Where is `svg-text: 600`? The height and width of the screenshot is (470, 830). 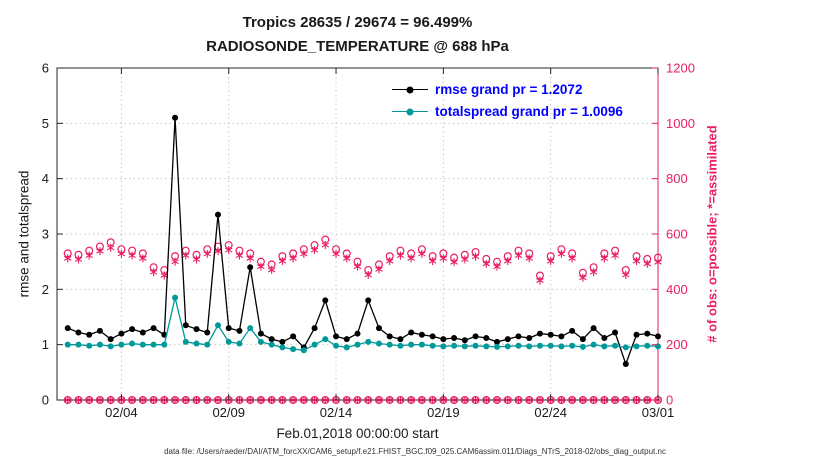
svg-text: 600 is located at coordinates (677, 234).